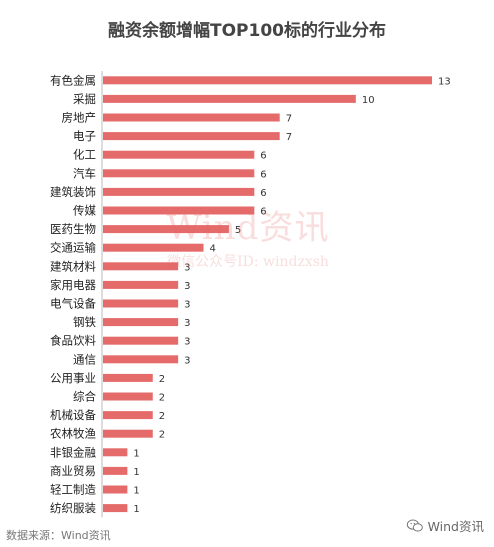  Describe the element at coordinates (58, 535) in the screenshot. I see `data-source-note: 数据来源：Wind资讯` at that location.